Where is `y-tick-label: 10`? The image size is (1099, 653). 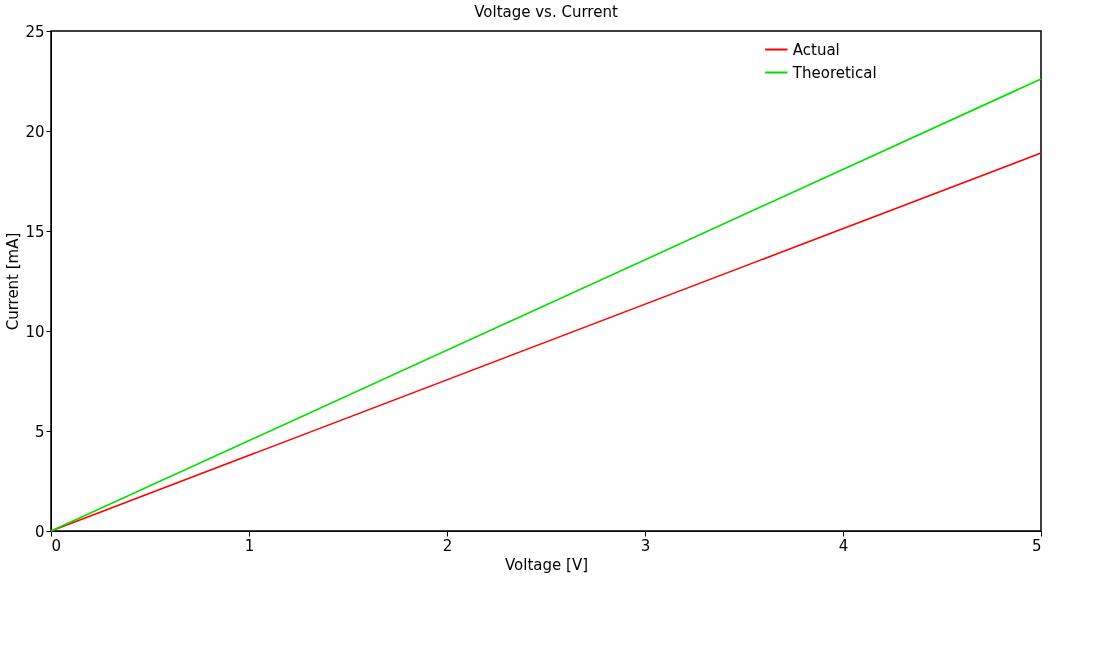 y-tick-label: 10 is located at coordinates (35, 331).